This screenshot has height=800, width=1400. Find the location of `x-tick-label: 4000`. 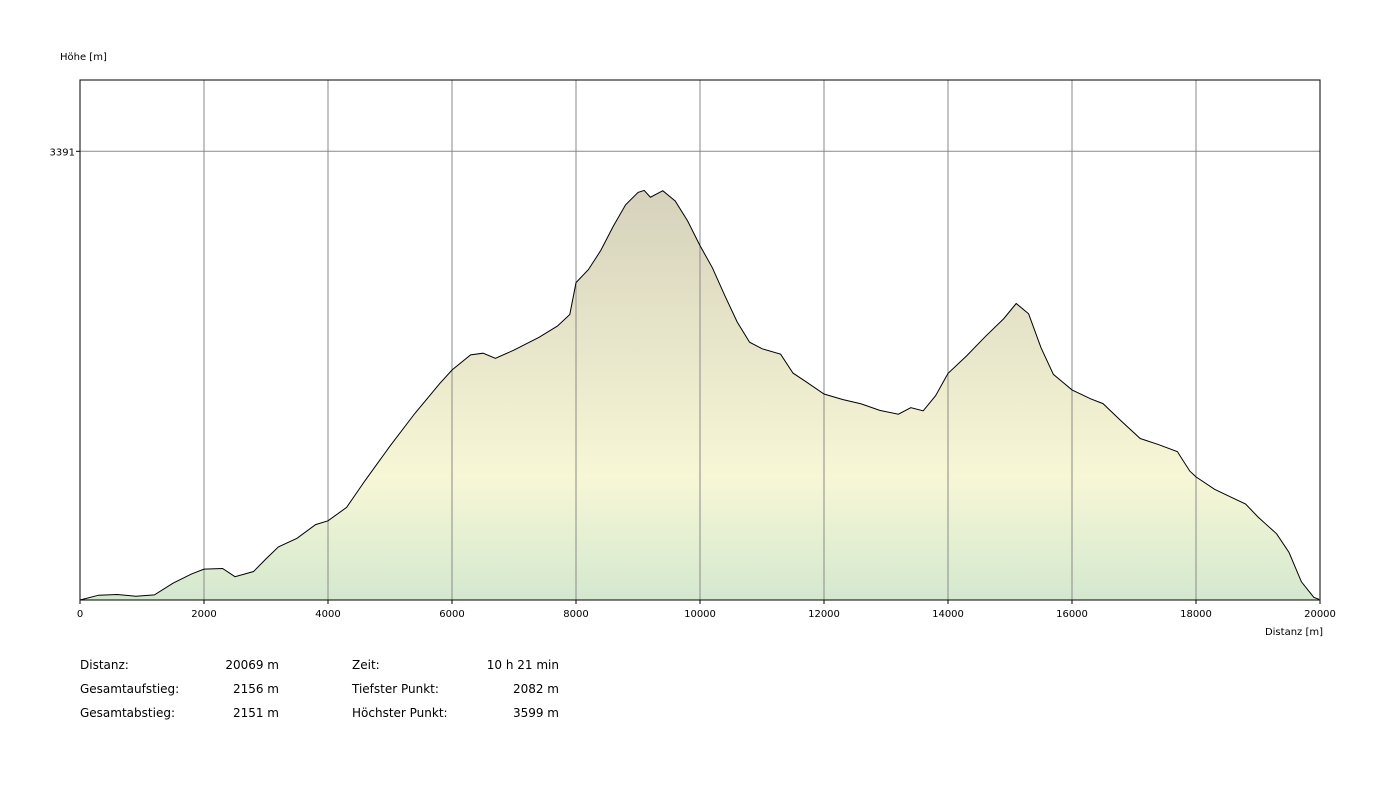

x-tick-label: 4000 is located at coordinates (327, 614).